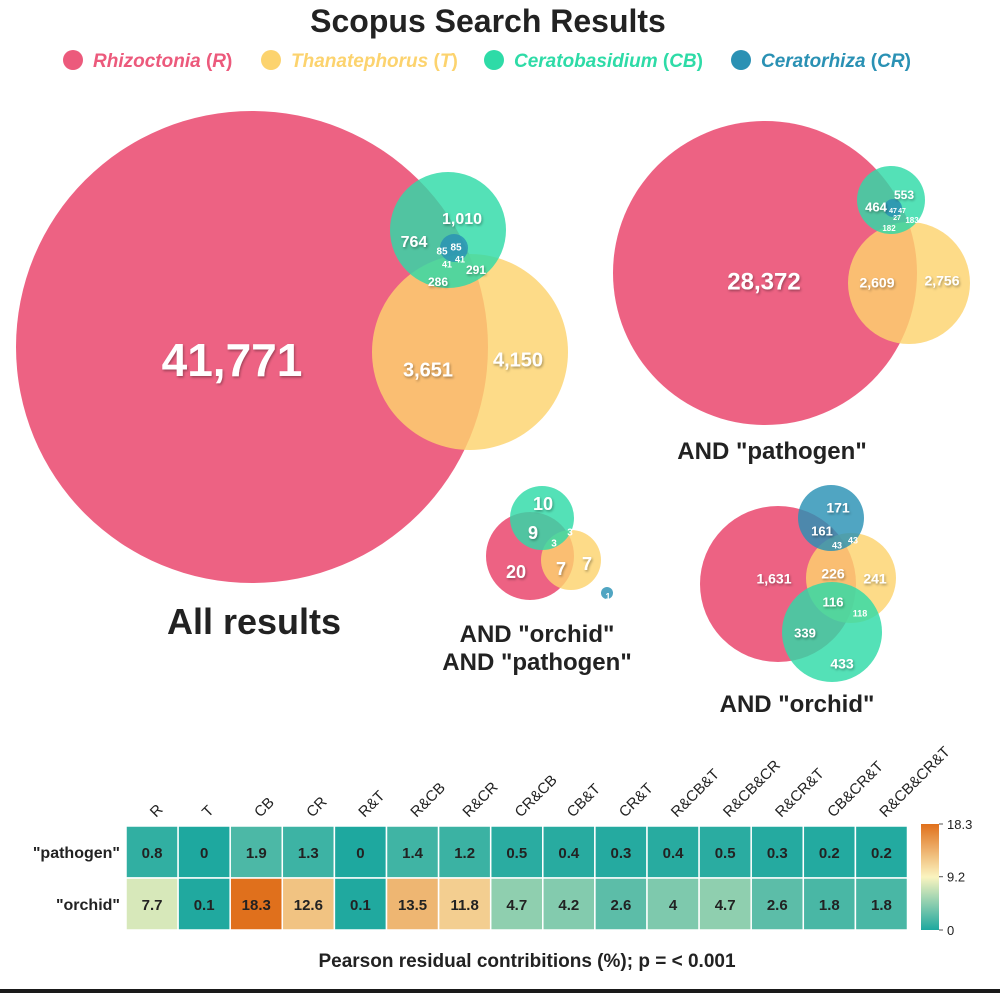 The width and height of the screenshot is (1000, 993). I want to click on venn-count-cb-t: 291, so click(476, 270).